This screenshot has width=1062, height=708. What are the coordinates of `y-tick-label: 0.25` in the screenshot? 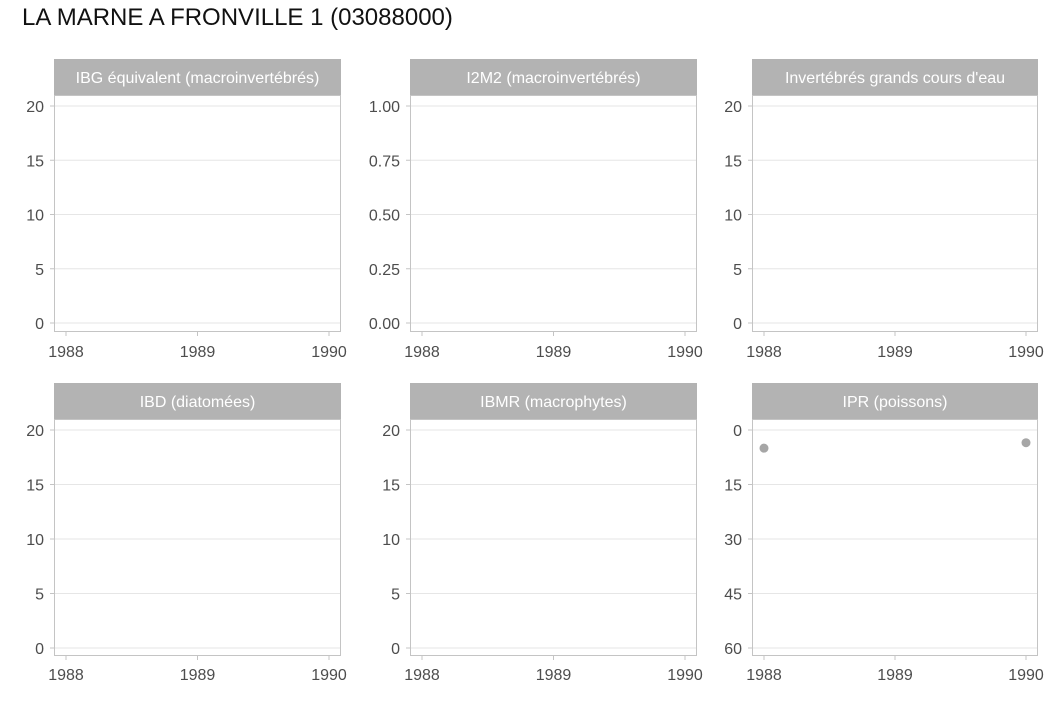 It's located at (384, 270).